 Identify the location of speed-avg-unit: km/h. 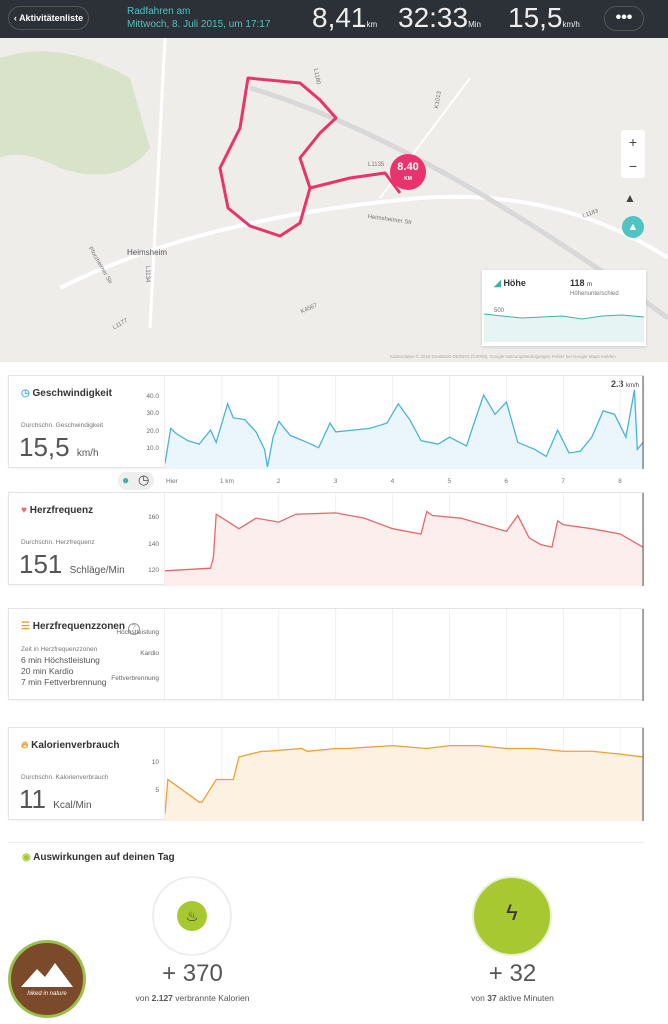
(87, 453).